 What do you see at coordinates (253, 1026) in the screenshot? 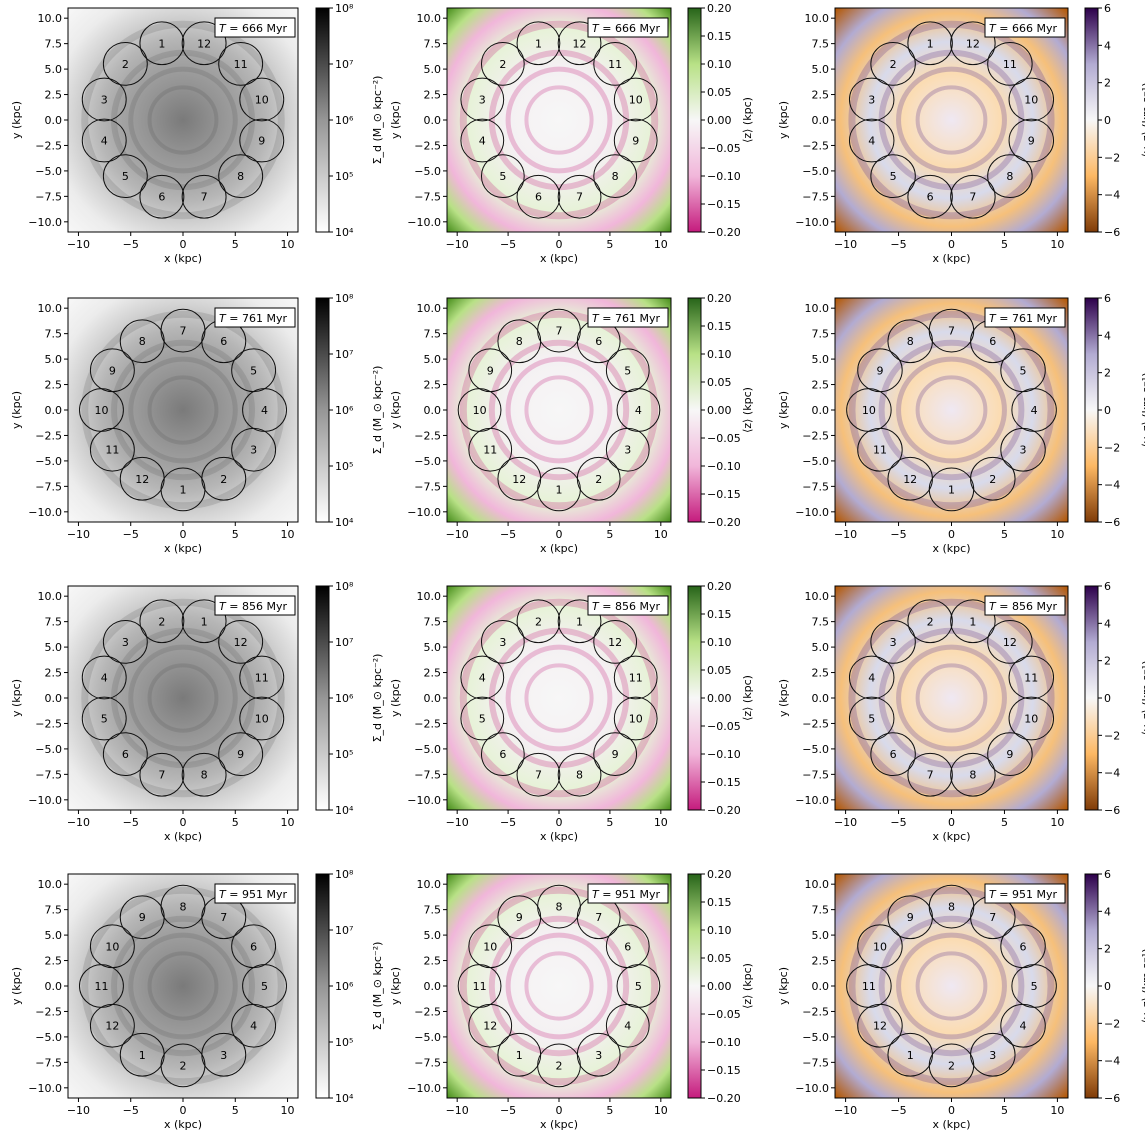
I see `patch-label: 4` at bounding box center [253, 1026].